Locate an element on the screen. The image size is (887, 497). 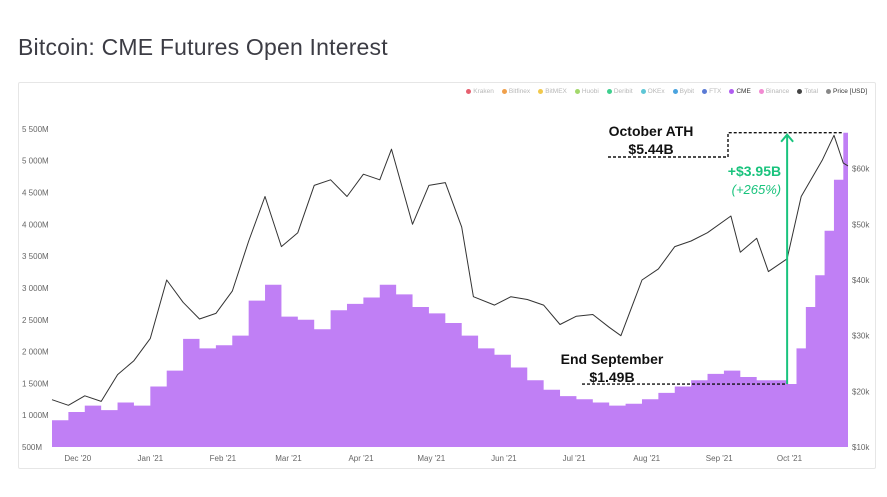
legend-item-price-usd: Price [USD] is located at coordinates (846, 91).